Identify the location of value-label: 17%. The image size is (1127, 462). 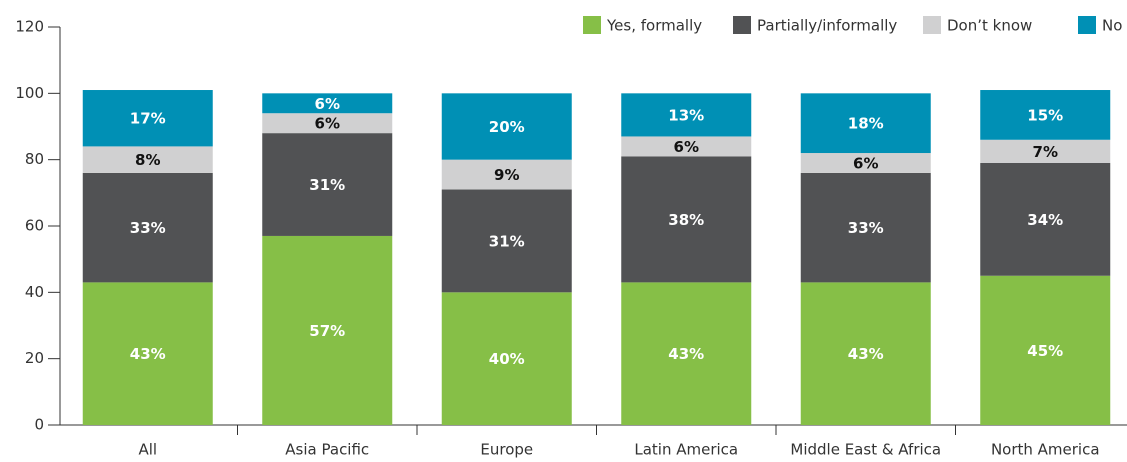
(148, 119).